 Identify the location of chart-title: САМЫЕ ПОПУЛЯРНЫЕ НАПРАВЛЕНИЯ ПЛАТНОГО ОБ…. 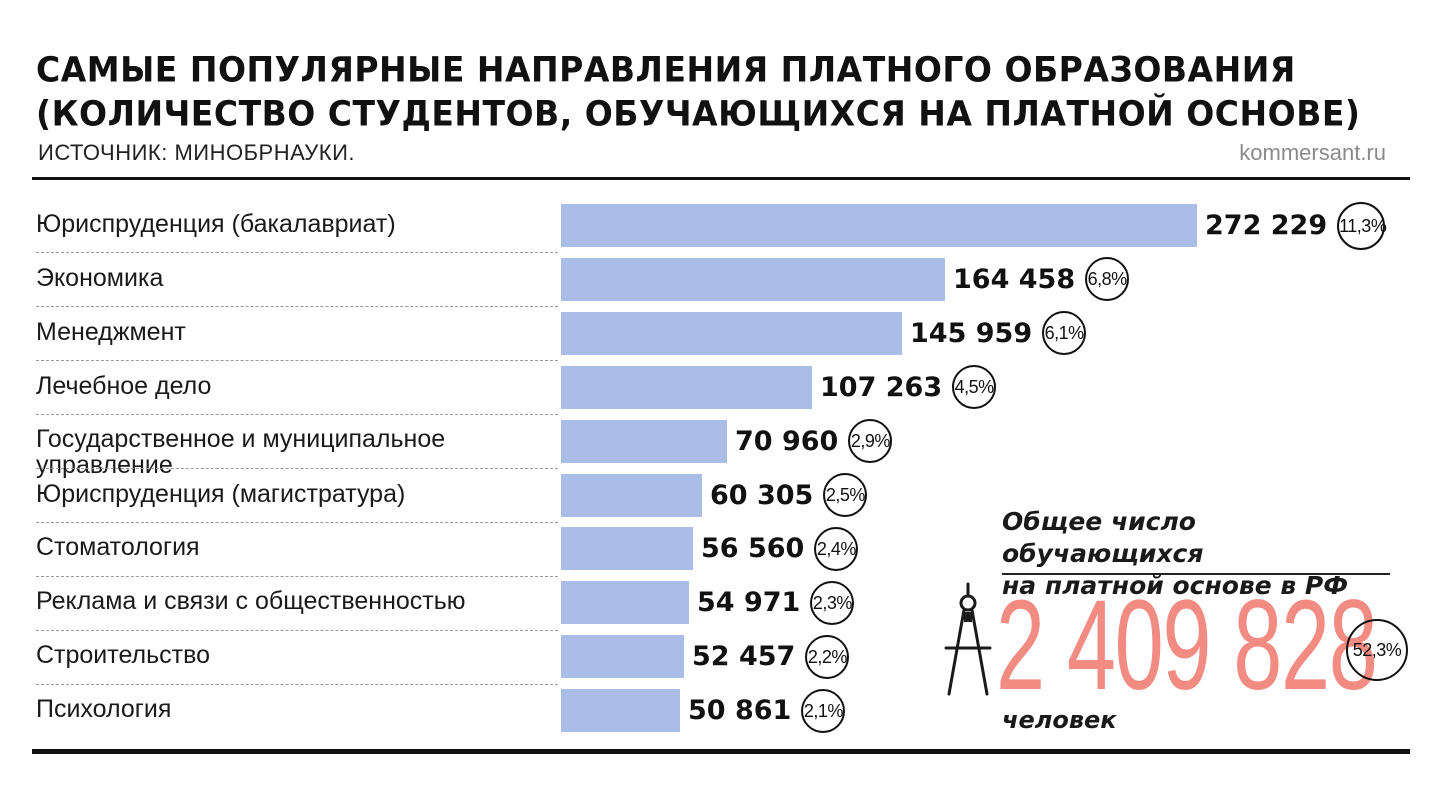
(698, 92).